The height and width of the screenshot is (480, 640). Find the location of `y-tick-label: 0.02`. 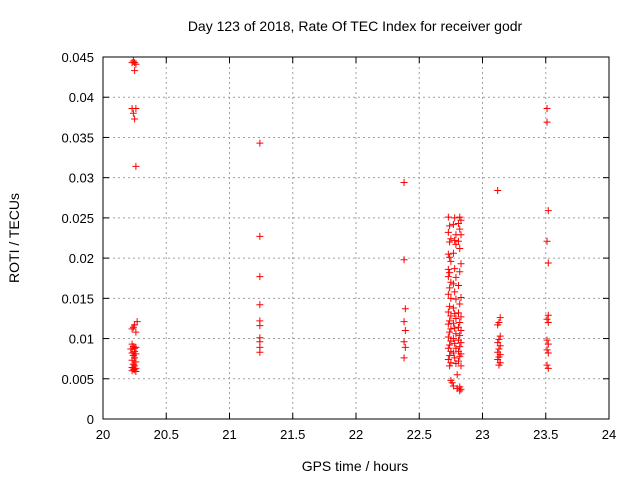

y-tick-label: 0.02 is located at coordinates (81, 258).